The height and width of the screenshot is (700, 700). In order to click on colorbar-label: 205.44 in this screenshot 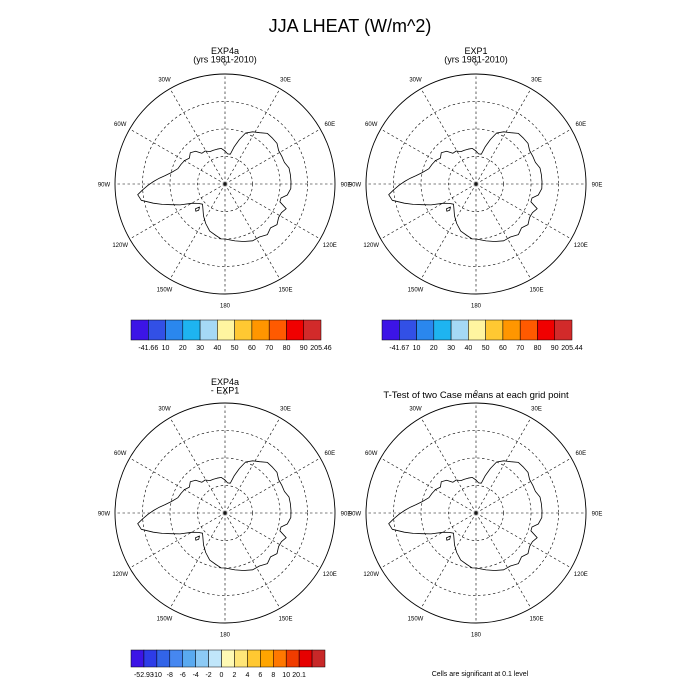, I will do `click(572, 348)`.